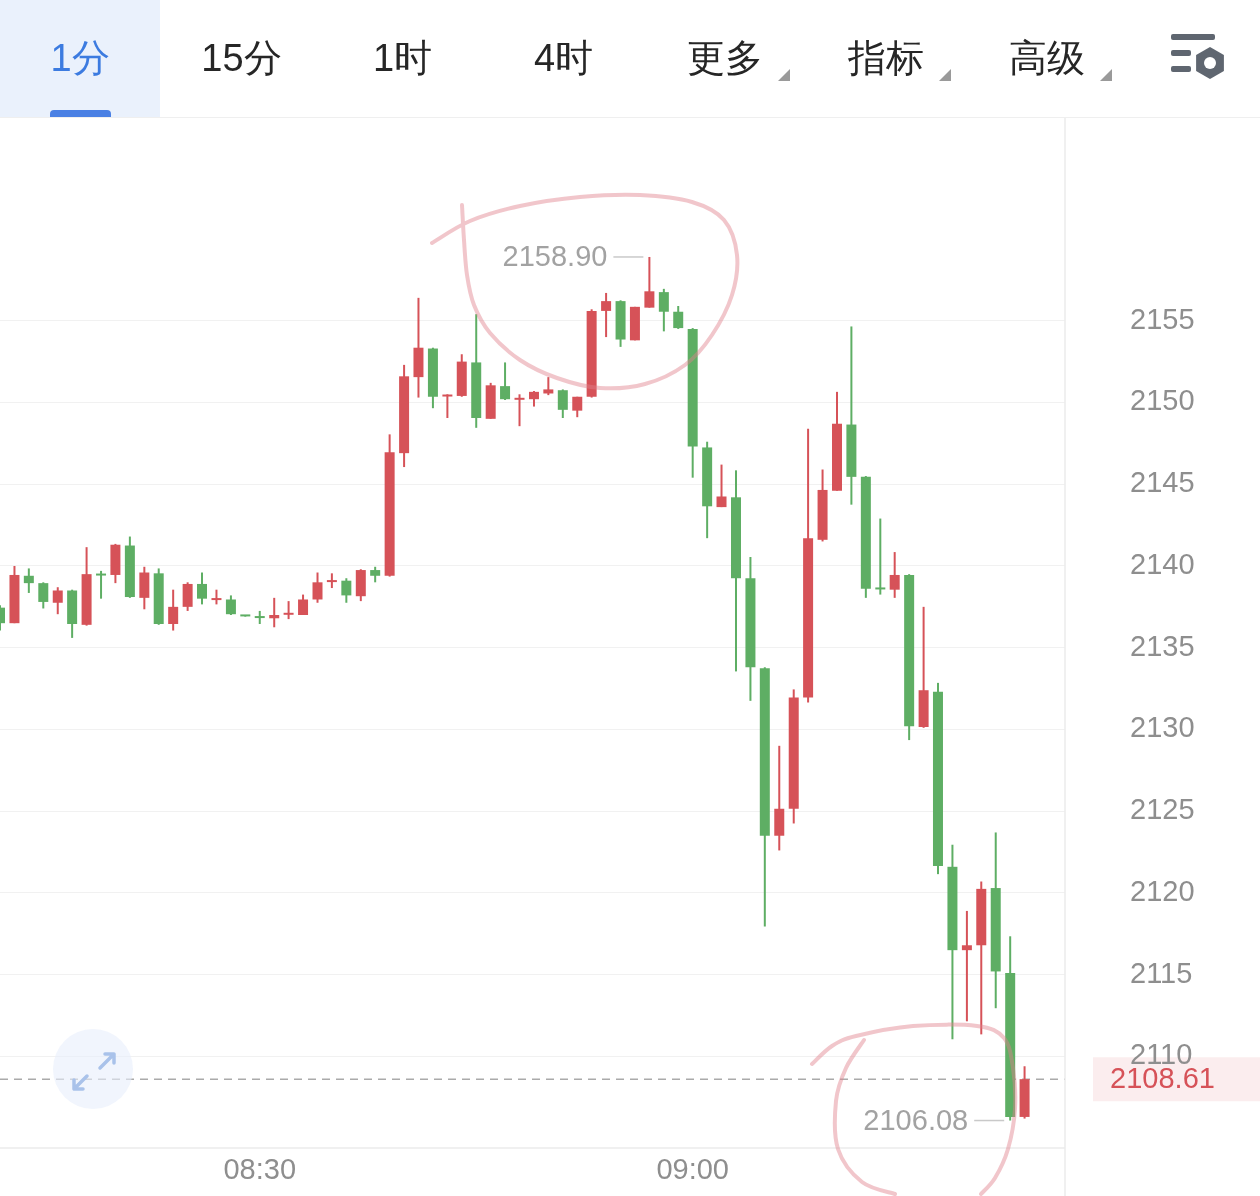  What do you see at coordinates (1161, 972) in the screenshot?
I see `y-tick-label: 2115` at bounding box center [1161, 972].